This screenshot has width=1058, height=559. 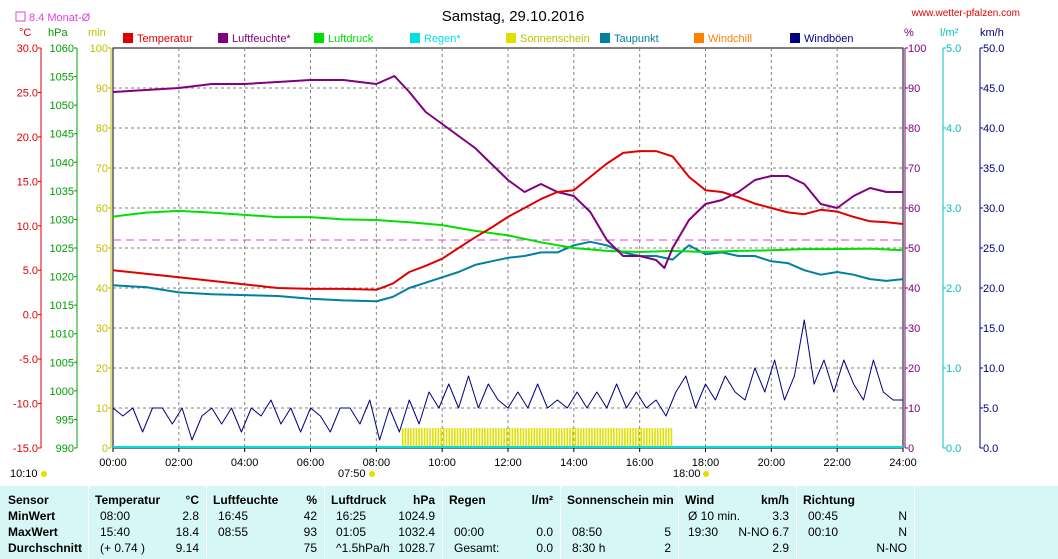 What do you see at coordinates (993, 49) in the screenshot?
I see `wind-tick-label: 50.0` at bounding box center [993, 49].